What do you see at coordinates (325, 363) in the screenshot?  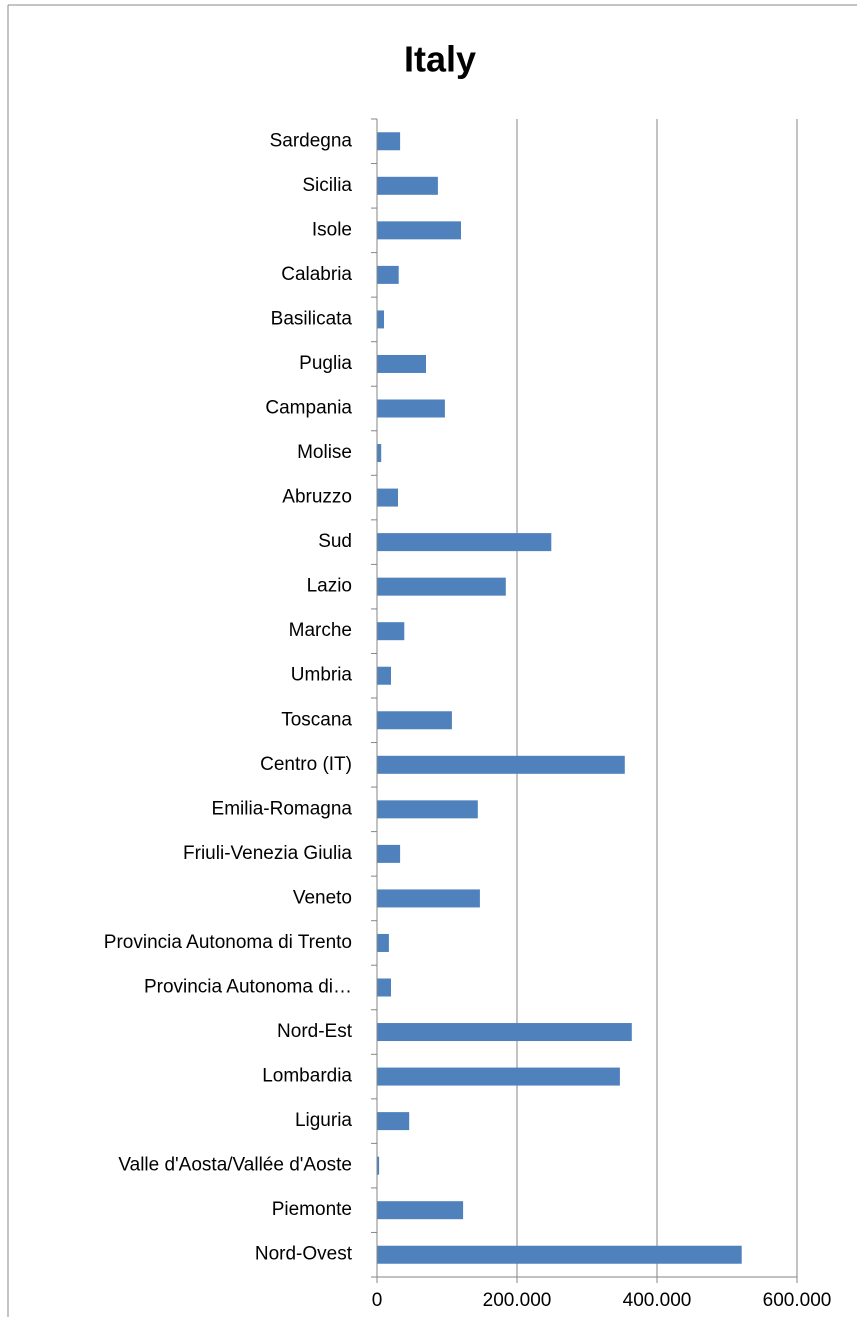 I see `y-tick-label: Puglia` at bounding box center [325, 363].